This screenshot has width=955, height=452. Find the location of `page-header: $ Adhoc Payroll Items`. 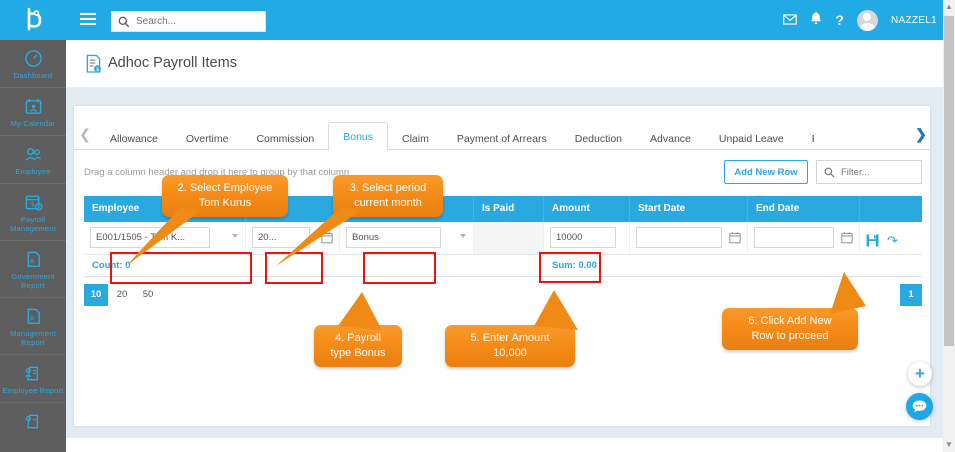

page-header: $ Adhoc Payroll Items is located at coordinates (506, 64).